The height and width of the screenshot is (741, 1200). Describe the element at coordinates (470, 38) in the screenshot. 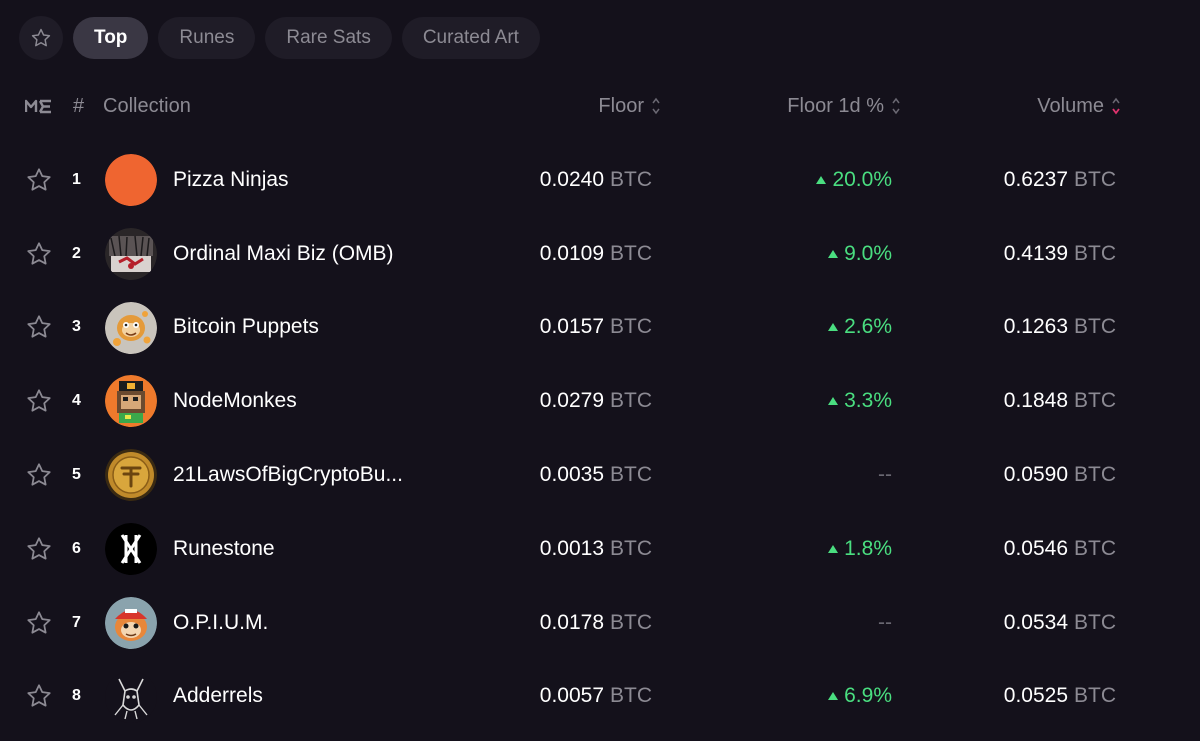

I see `tab-curated-art: Curated Art` at that location.